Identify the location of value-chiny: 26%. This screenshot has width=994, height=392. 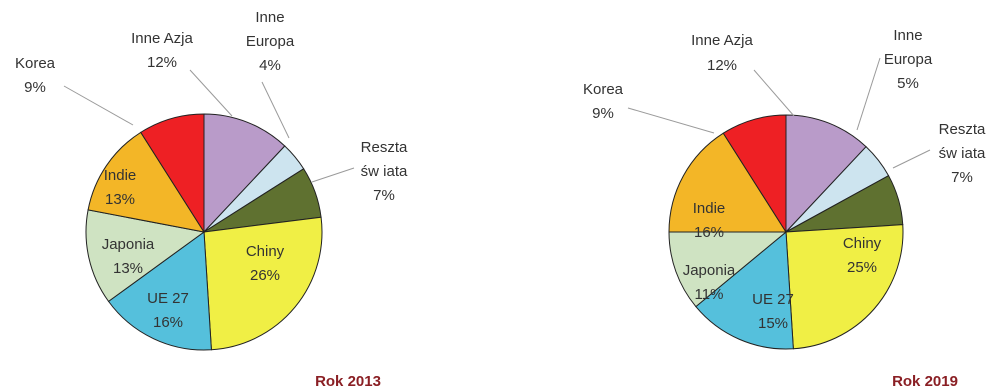
(265, 275).